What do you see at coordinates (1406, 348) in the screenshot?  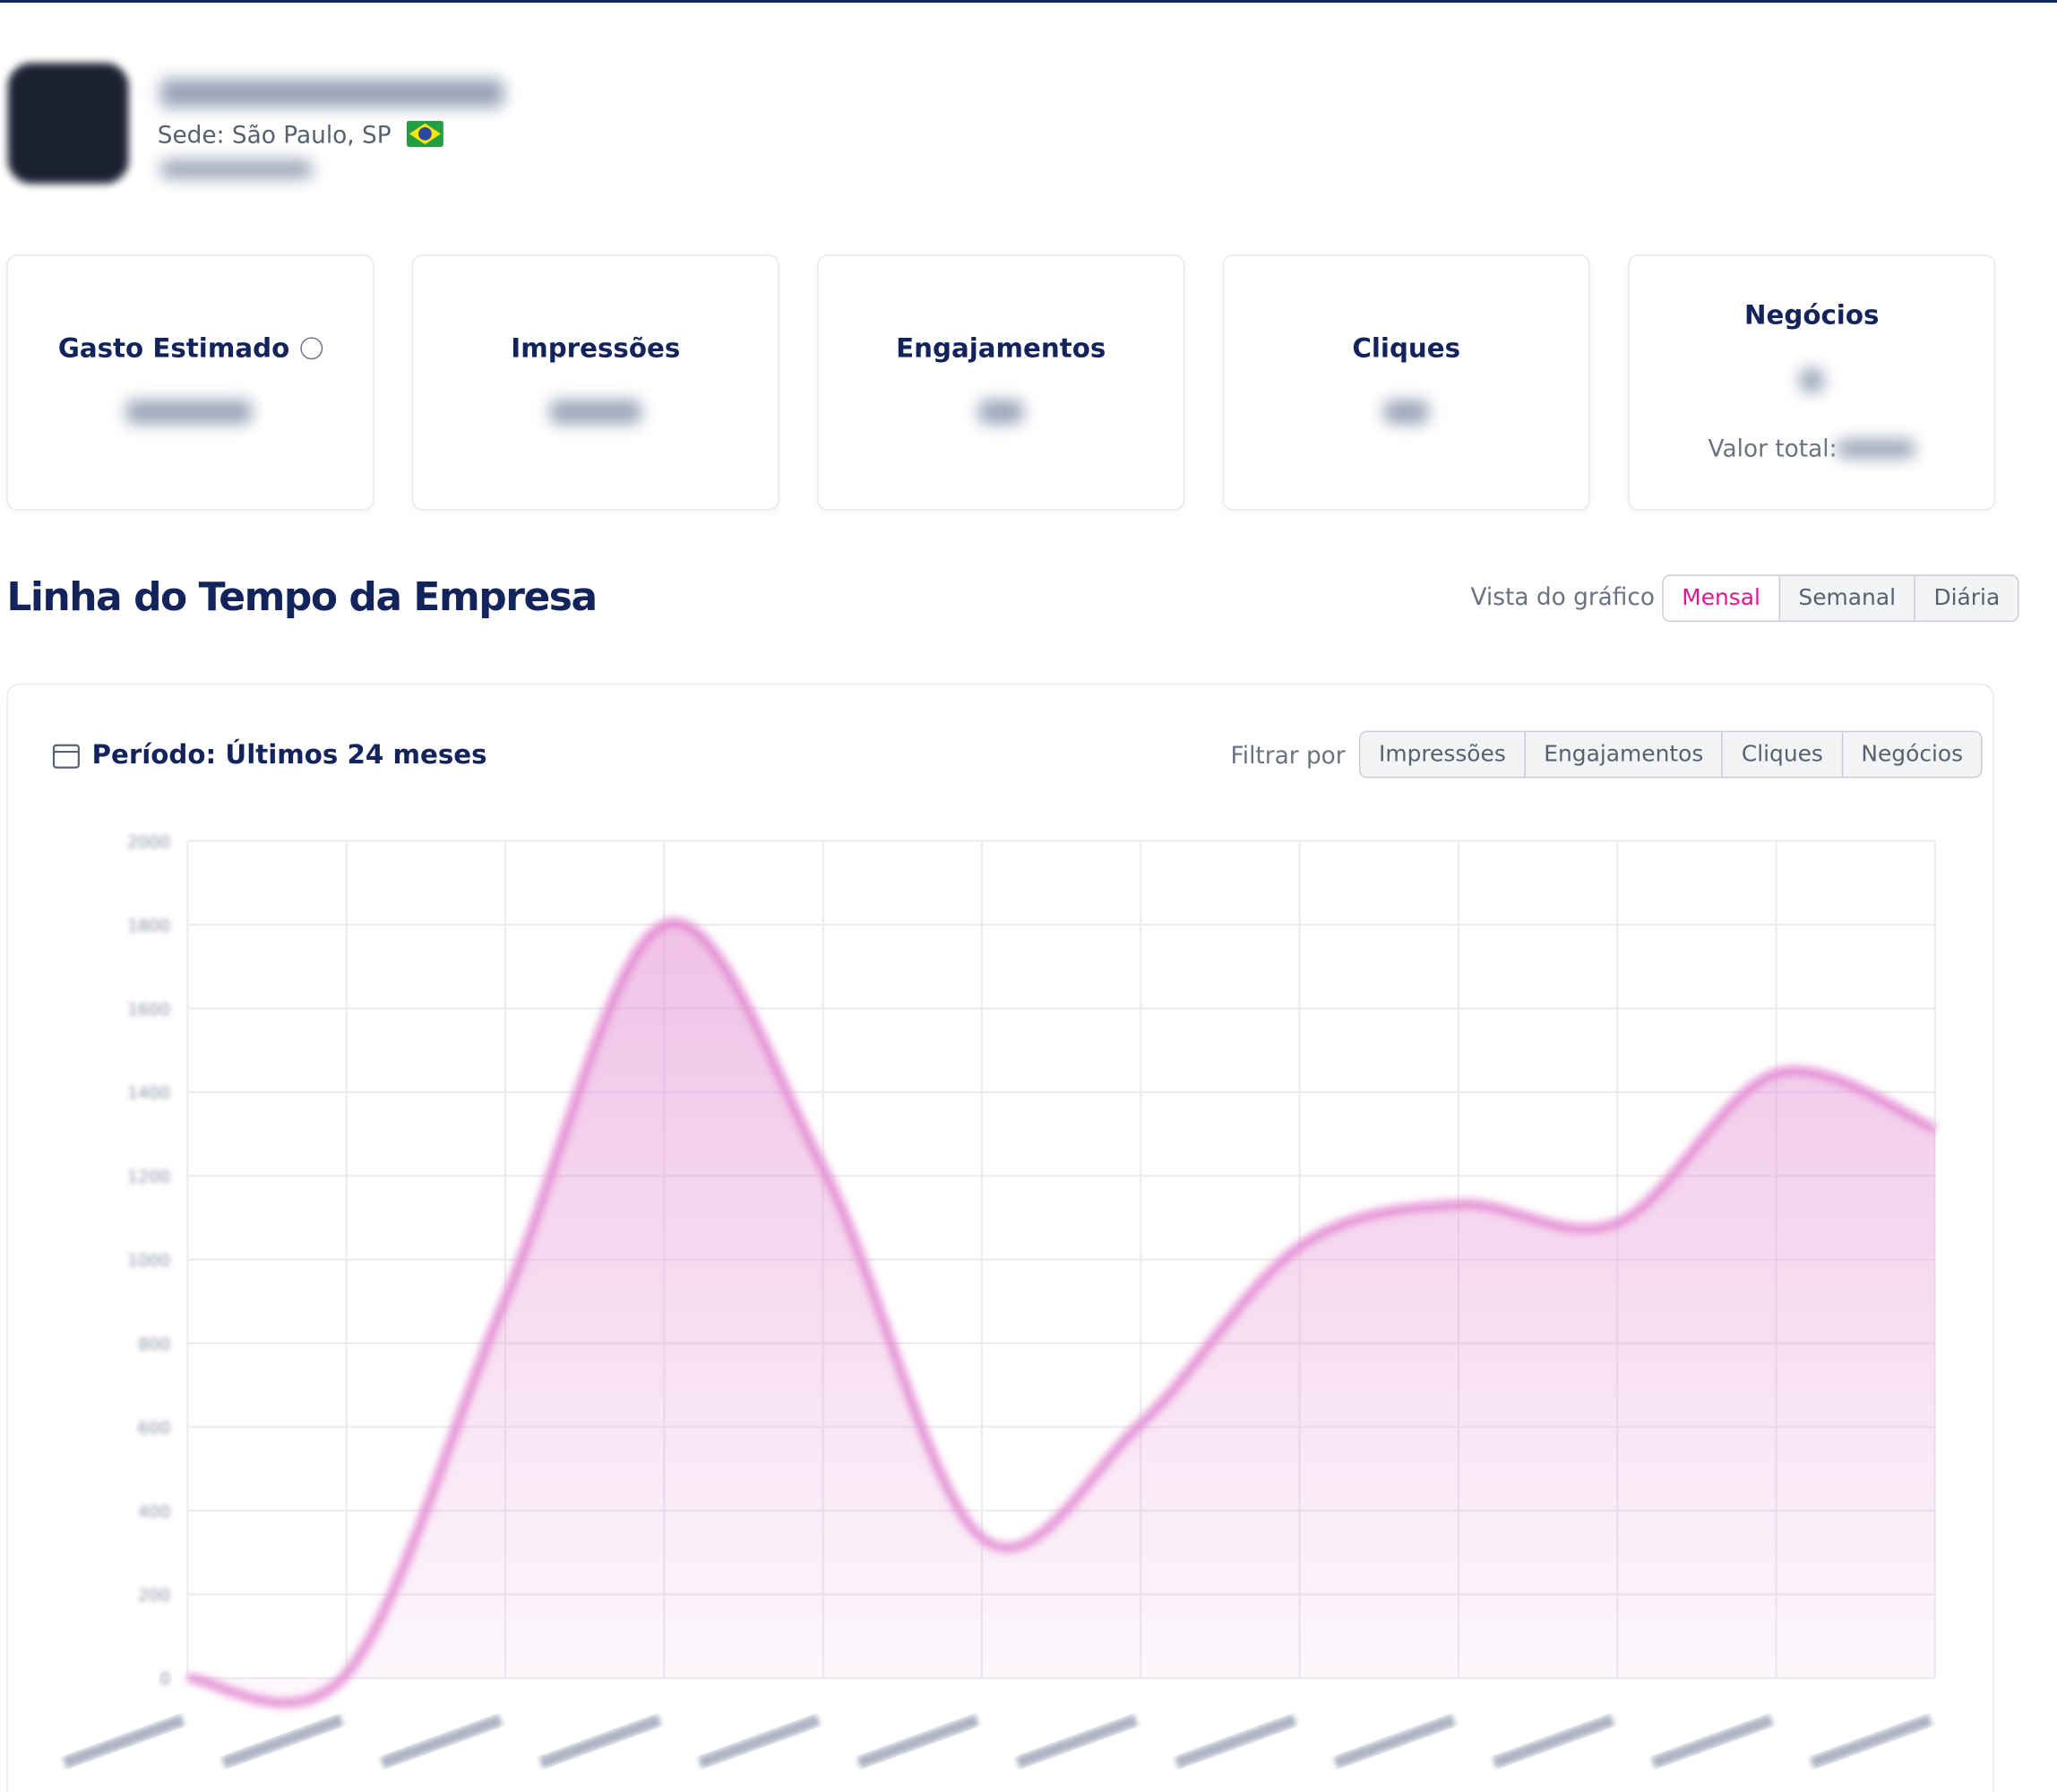 I see `card-title: Cliques` at bounding box center [1406, 348].